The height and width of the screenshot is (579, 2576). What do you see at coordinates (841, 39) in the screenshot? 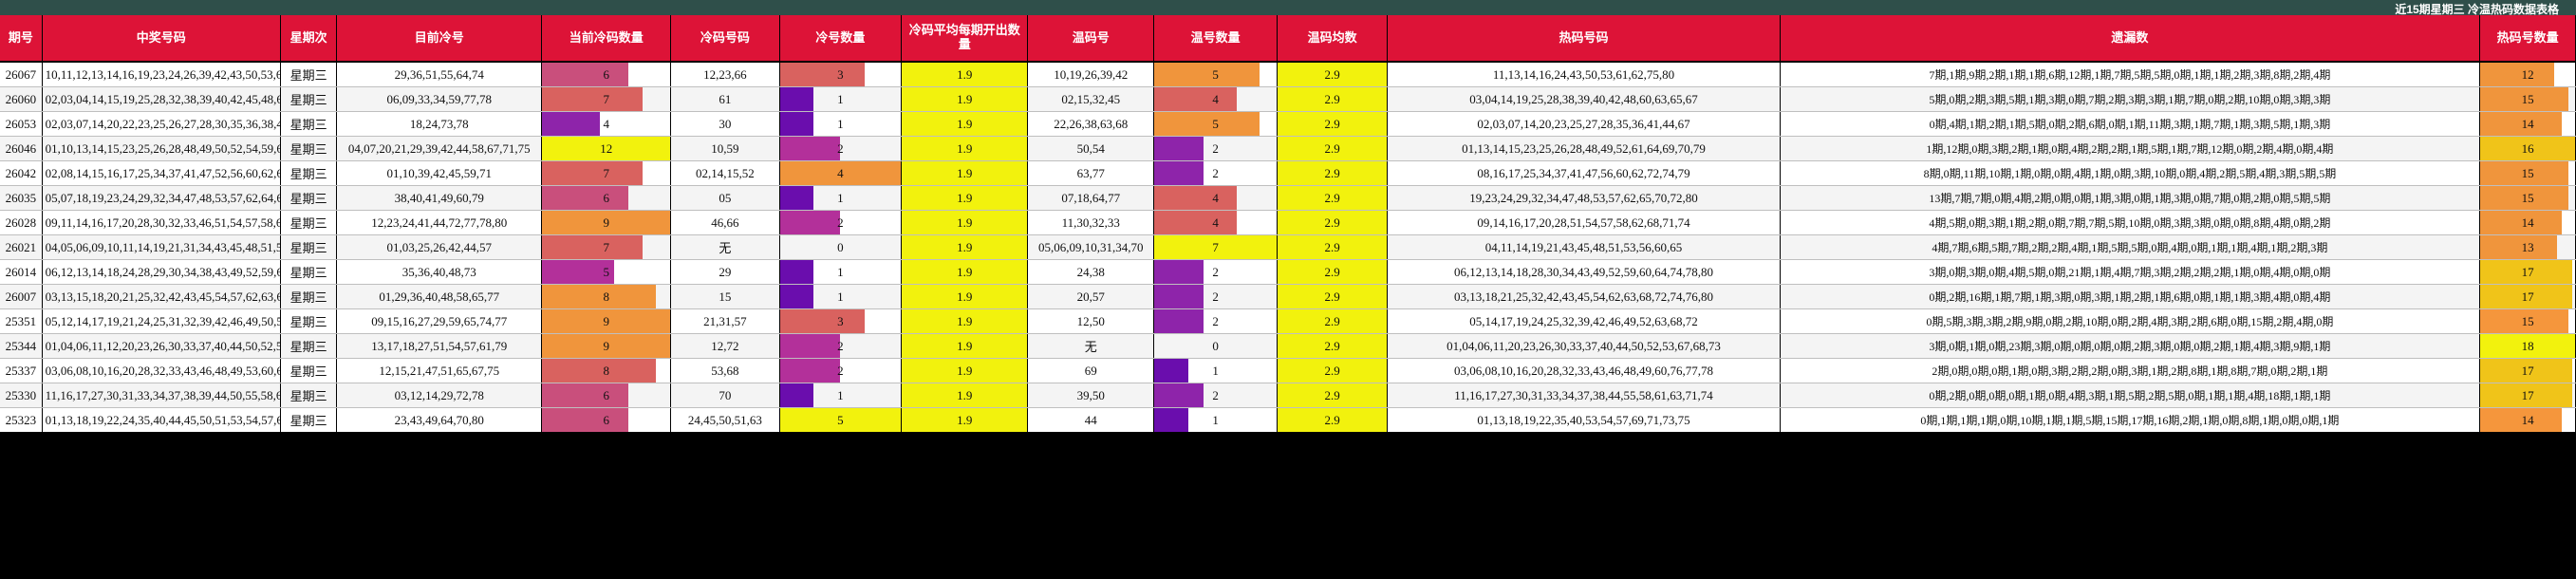
I see `column-header-cold-number-count: 冷号数量` at bounding box center [841, 39].